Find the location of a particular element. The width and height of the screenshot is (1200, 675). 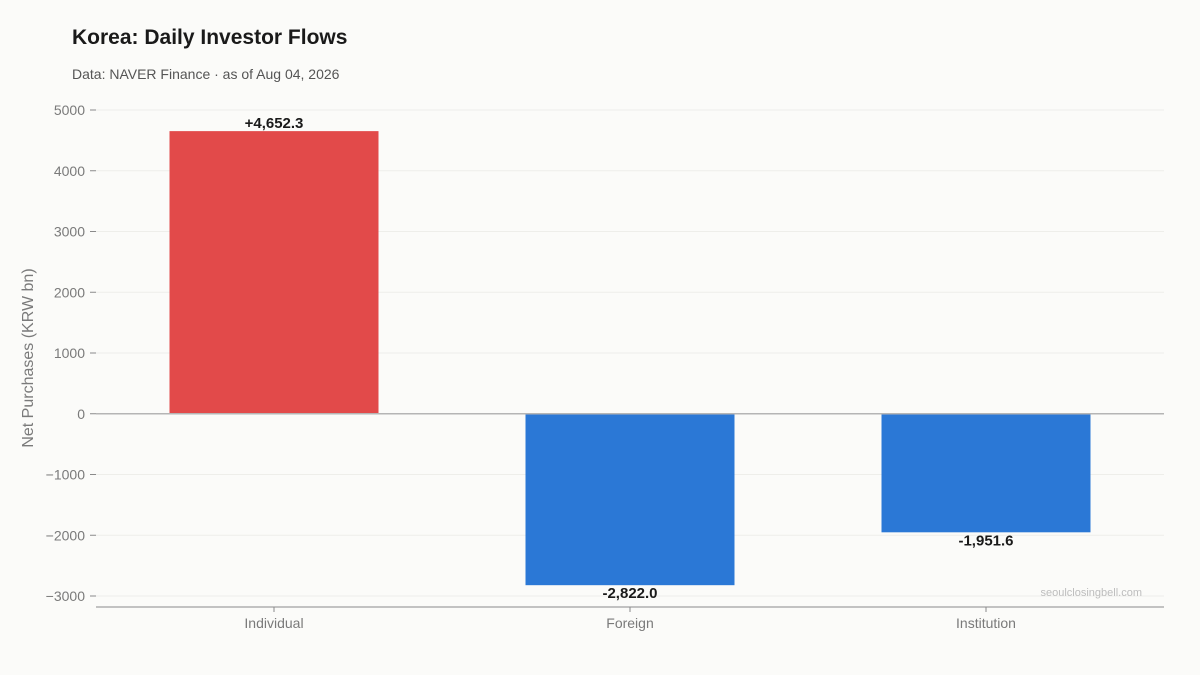

x-tick-label: Institution is located at coordinates (986, 623).